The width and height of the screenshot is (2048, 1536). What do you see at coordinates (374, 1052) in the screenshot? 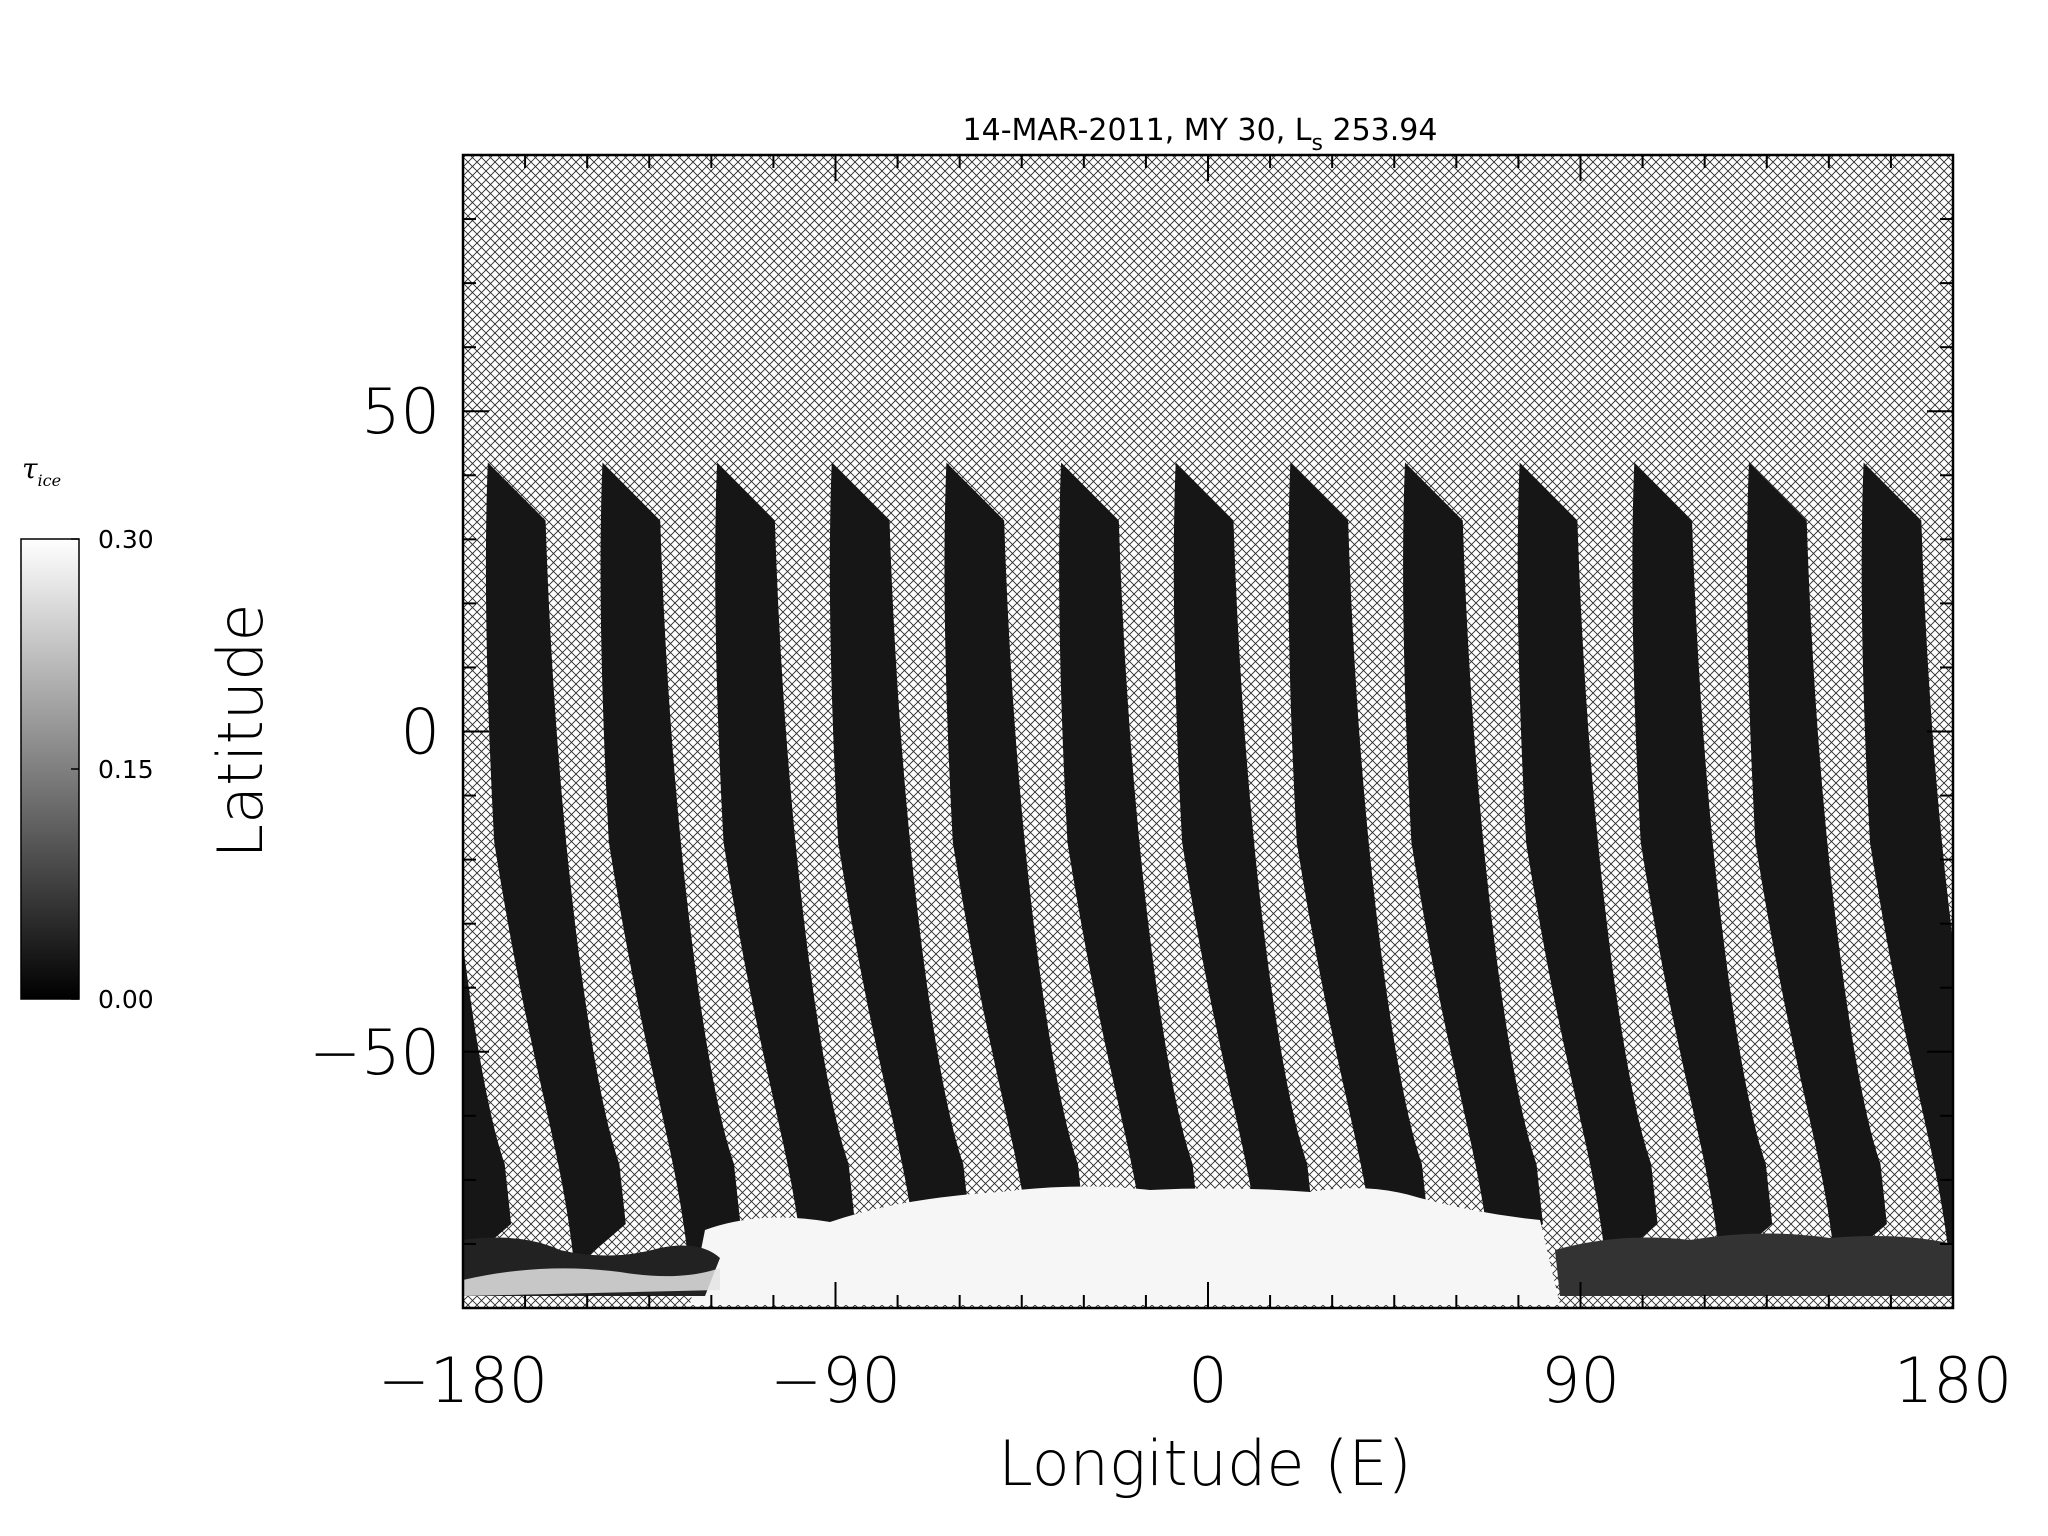
I see `y-tick-label: −50` at bounding box center [374, 1052].